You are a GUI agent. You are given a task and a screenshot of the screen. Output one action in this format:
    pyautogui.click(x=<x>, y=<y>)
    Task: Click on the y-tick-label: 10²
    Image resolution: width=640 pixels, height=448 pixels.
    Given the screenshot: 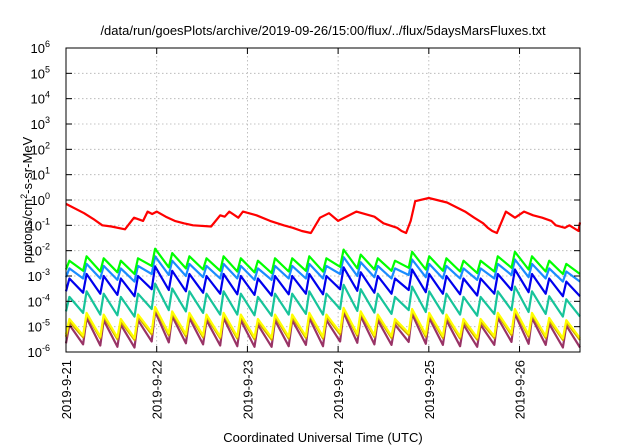 What is the action you would take?
    pyautogui.click(x=40, y=148)
    